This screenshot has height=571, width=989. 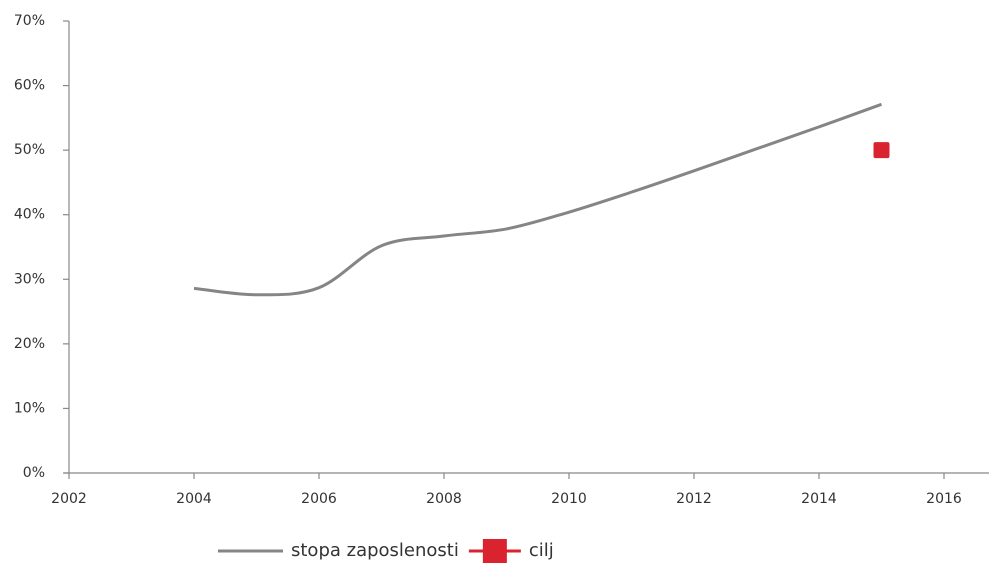 I want to click on y-tick-label: 50%, so click(x=29, y=150).